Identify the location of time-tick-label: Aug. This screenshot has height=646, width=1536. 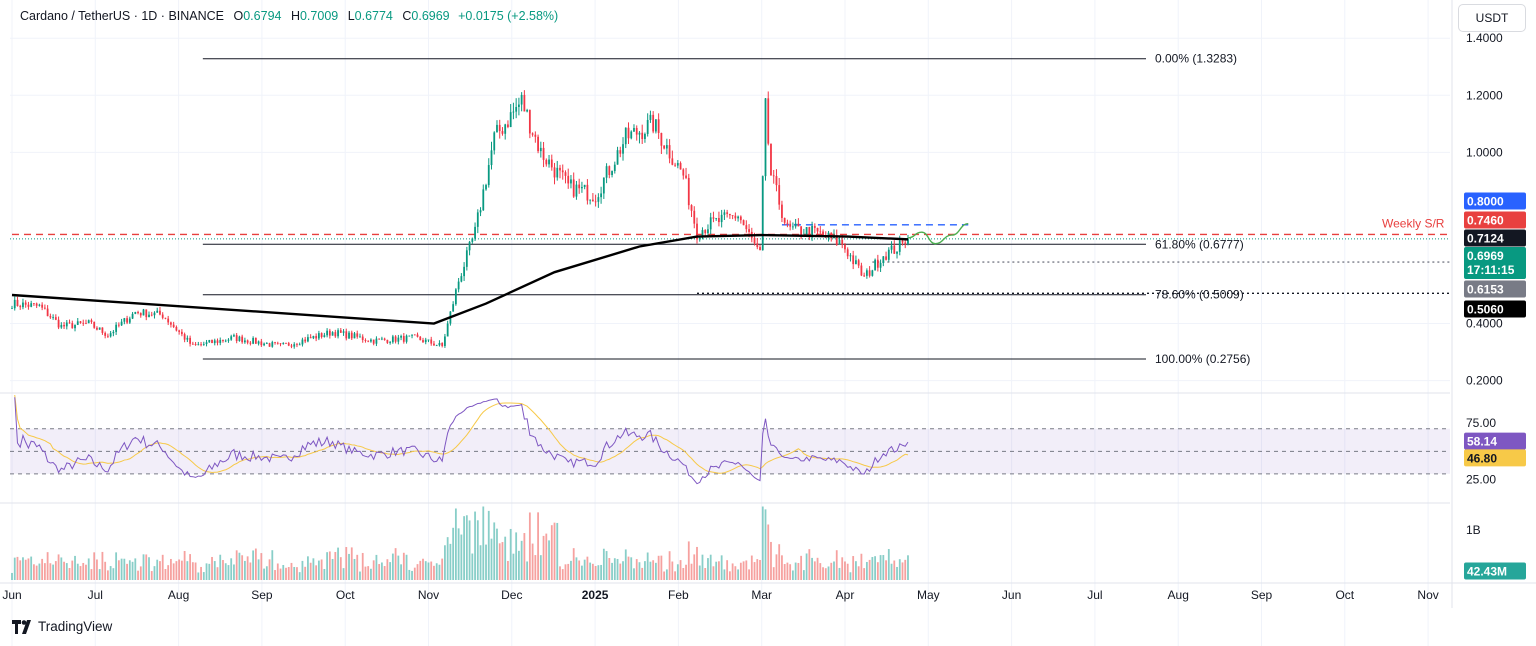
(1178, 595).